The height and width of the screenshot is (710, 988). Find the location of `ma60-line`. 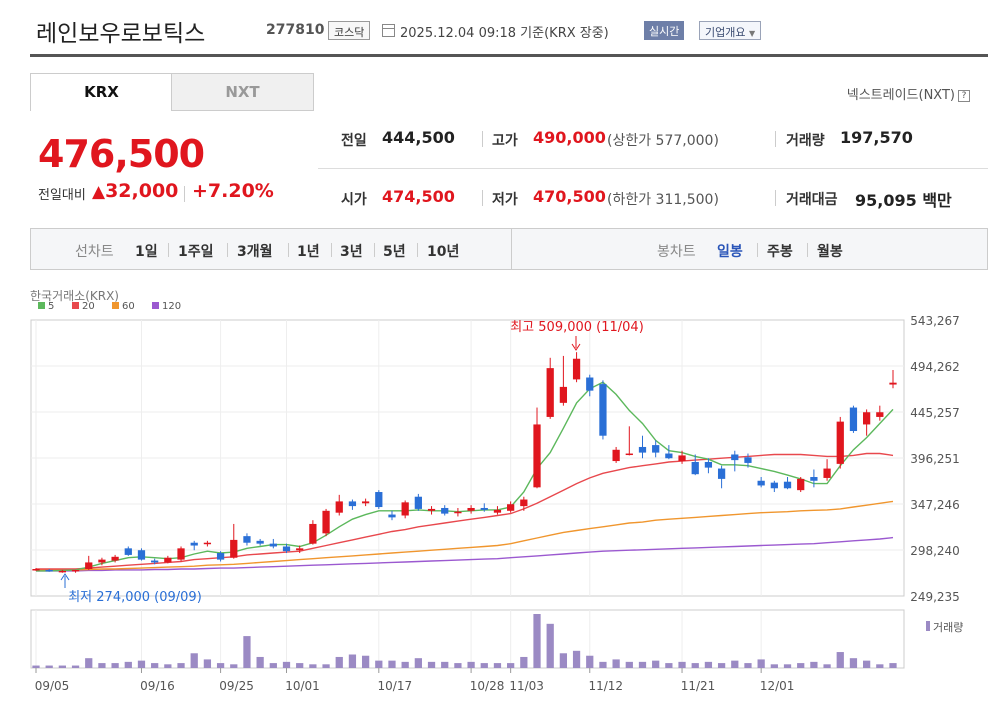

ma60-line is located at coordinates (465, 535).